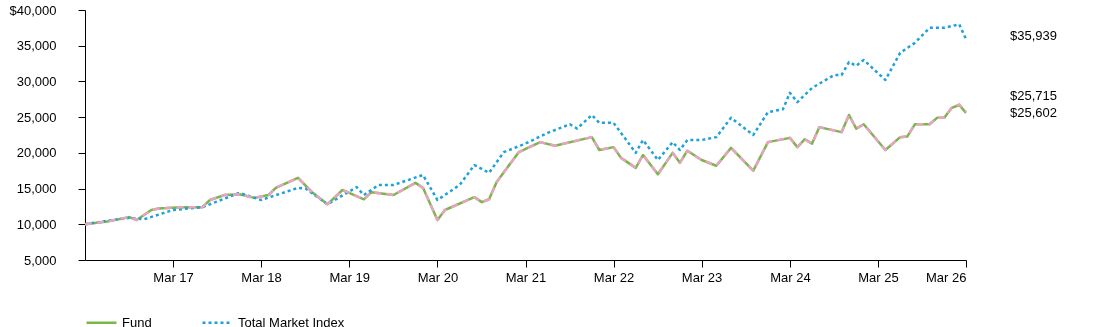 This screenshot has width=1094, height=327. What do you see at coordinates (40, 260) in the screenshot?
I see `y-tick-label: 5,000` at bounding box center [40, 260].